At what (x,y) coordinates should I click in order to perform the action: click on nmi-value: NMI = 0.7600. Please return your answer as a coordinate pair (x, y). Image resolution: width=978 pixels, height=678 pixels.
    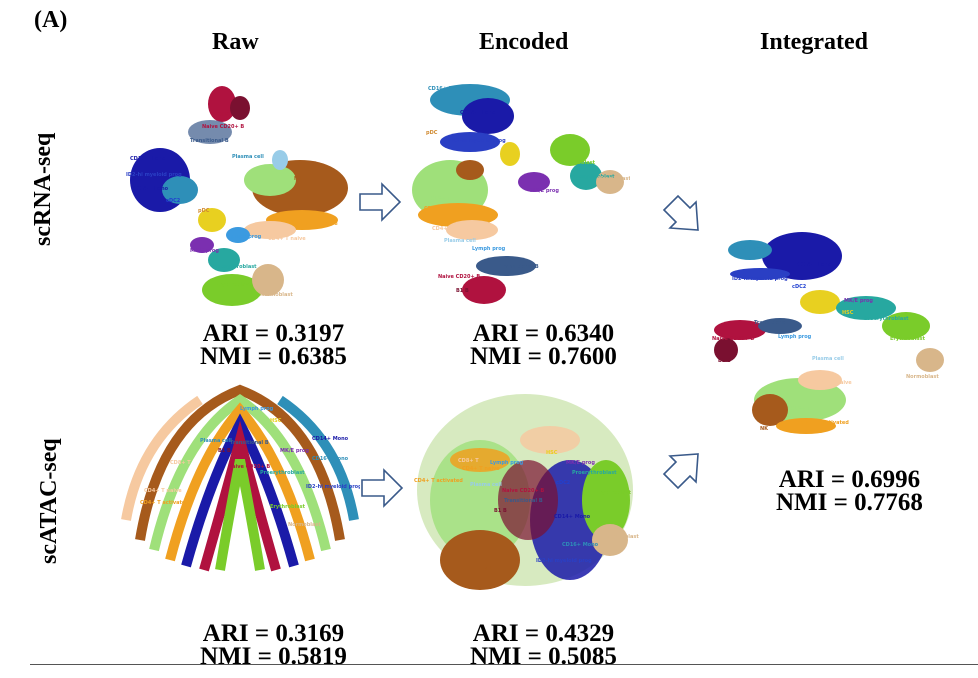
    Looking at the image, I should click on (543, 356).